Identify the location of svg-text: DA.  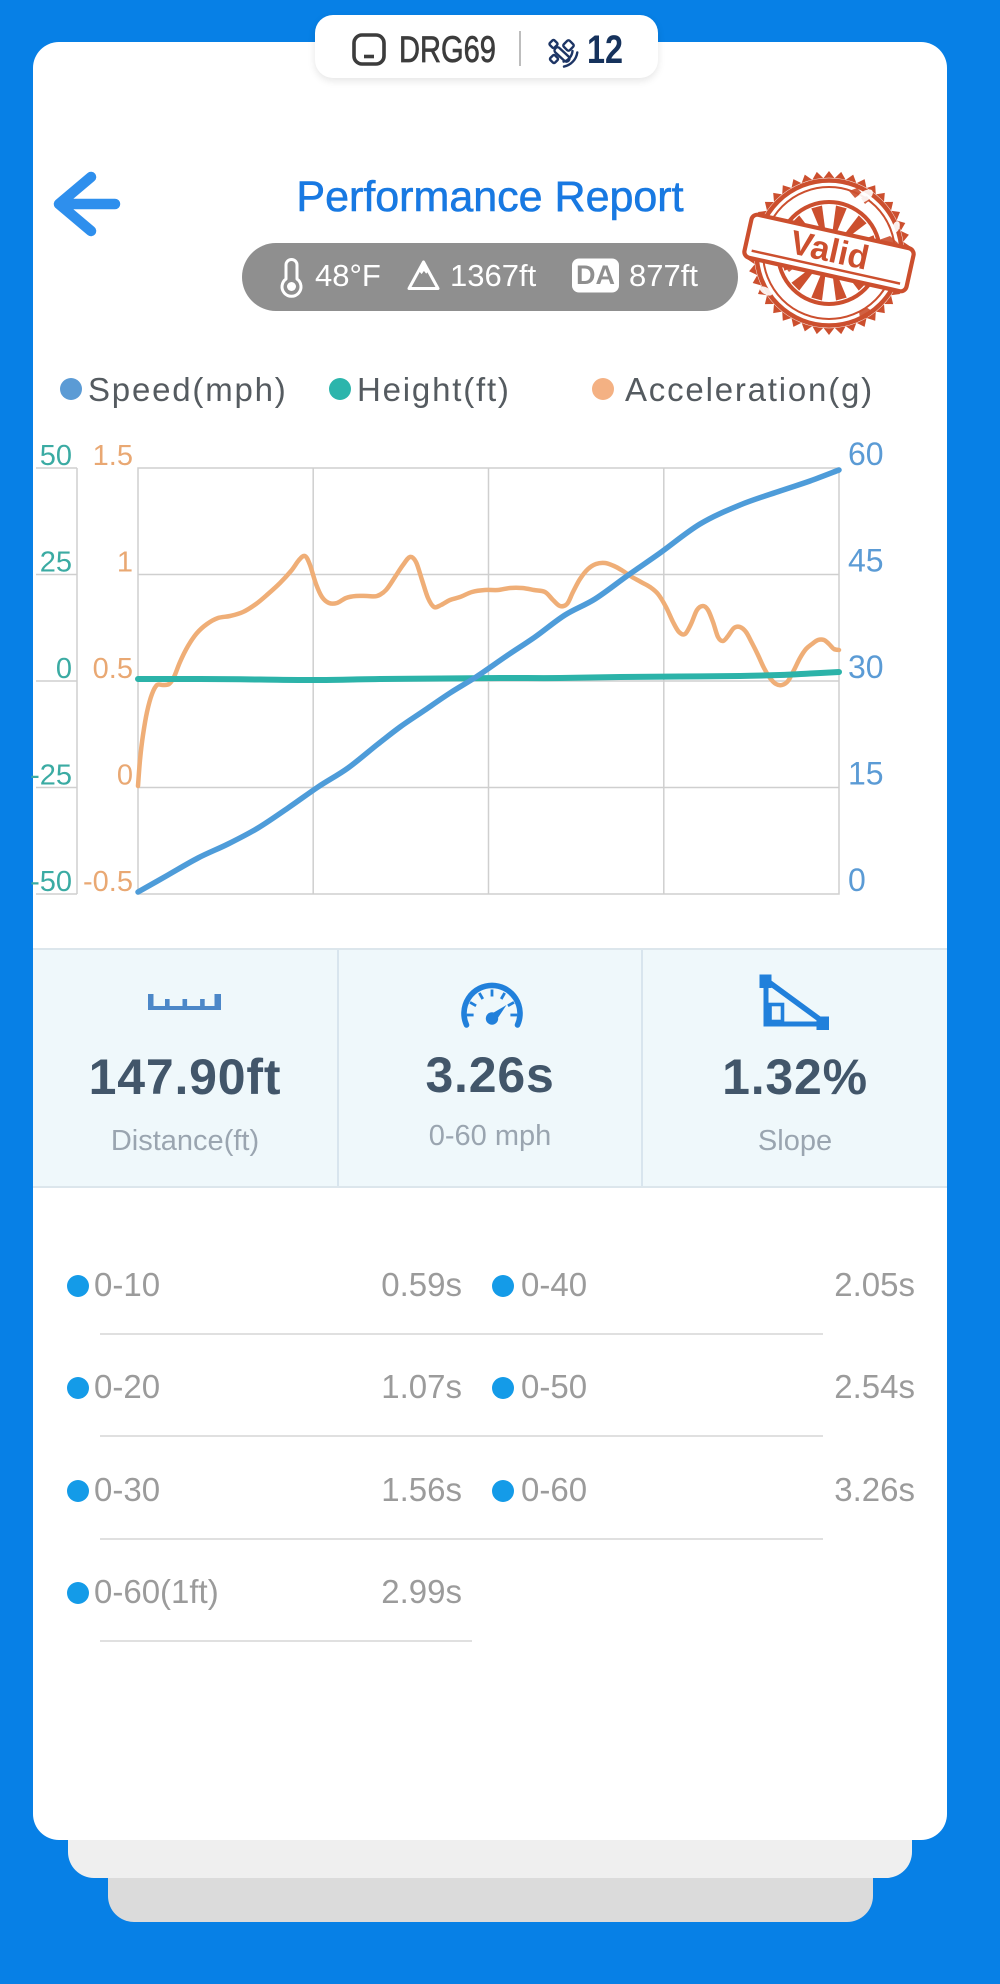
(595, 275).